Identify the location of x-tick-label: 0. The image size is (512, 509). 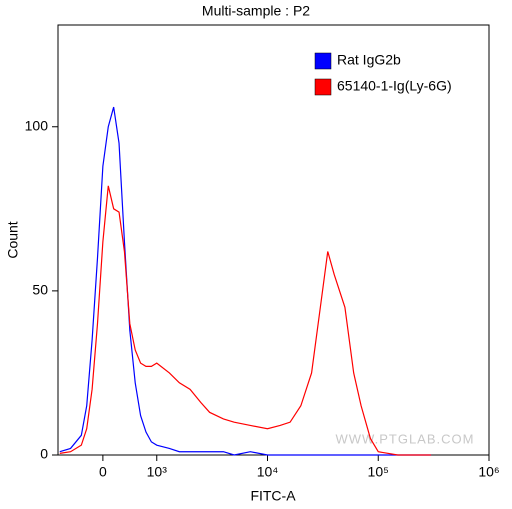
(103, 472).